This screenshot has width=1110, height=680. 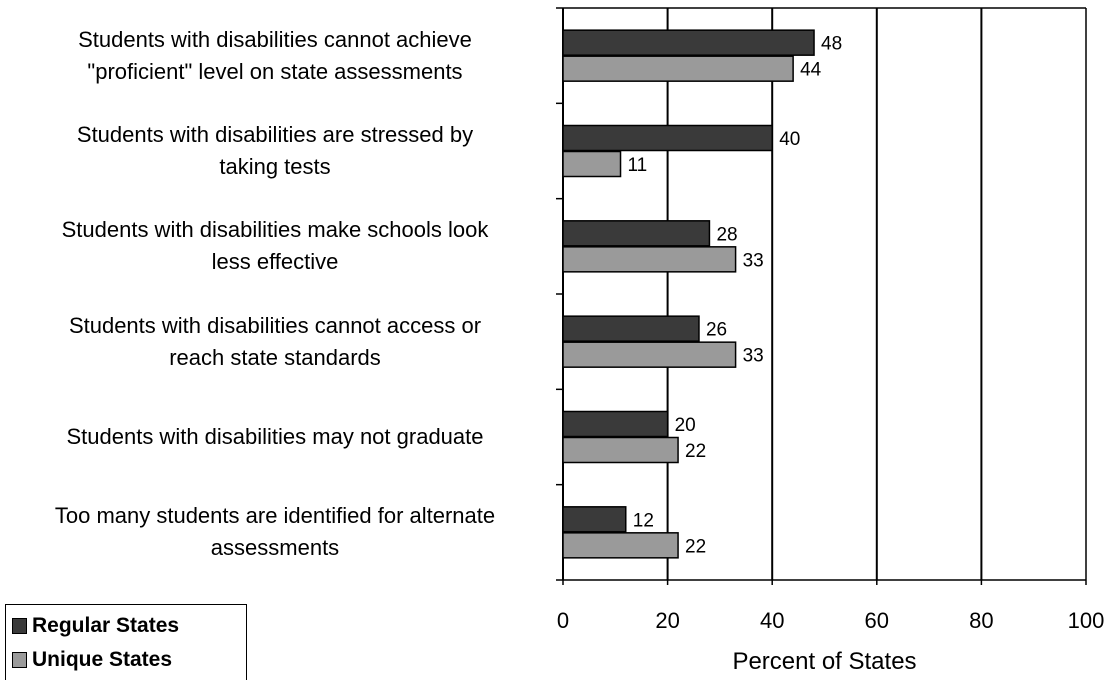 What do you see at coordinates (981, 620) in the screenshot?
I see `x-tick-label: 80` at bounding box center [981, 620].